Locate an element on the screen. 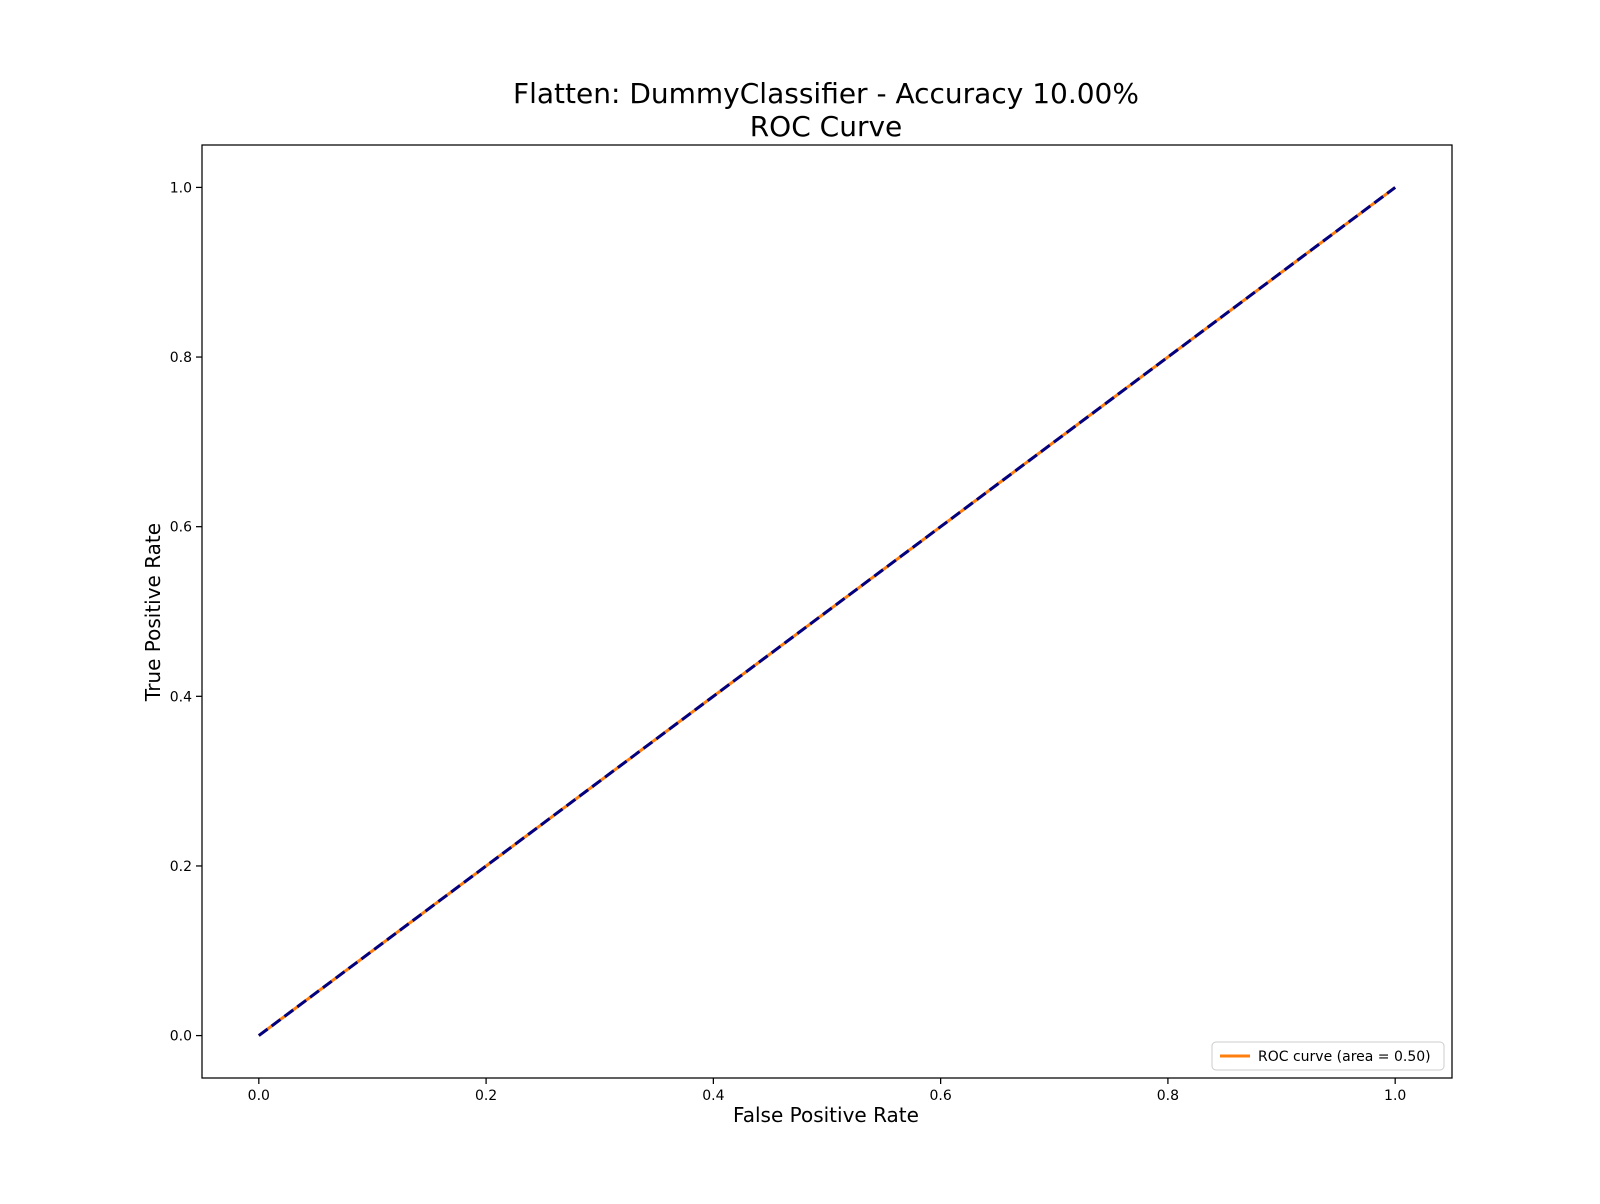  y-tick-label: 0.8 is located at coordinates (181, 358).